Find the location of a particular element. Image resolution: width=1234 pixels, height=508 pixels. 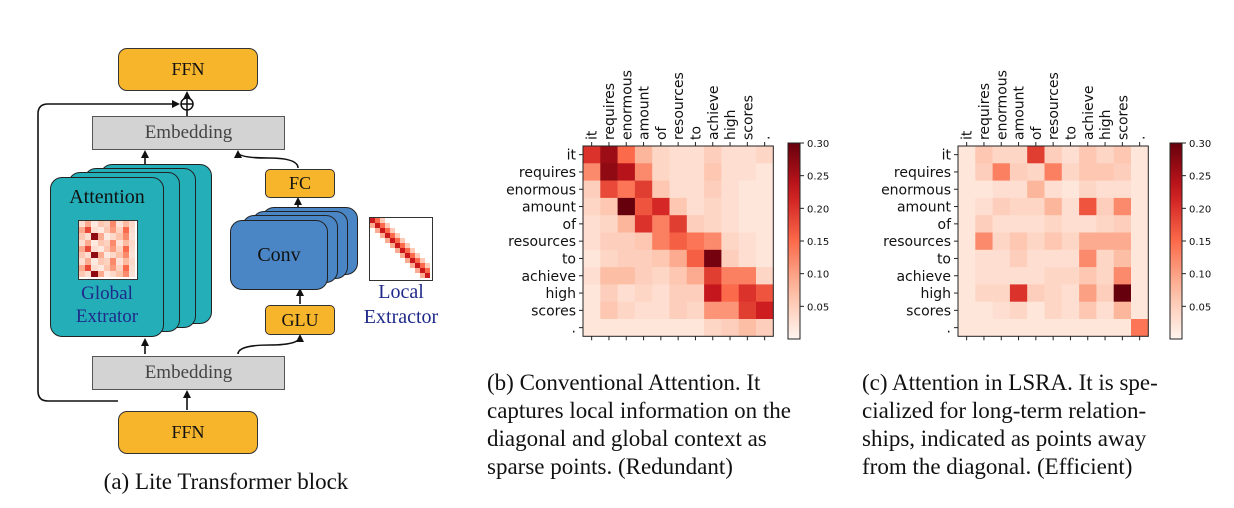

attention-head-front: Attention Global Extrator is located at coordinates (107, 257).